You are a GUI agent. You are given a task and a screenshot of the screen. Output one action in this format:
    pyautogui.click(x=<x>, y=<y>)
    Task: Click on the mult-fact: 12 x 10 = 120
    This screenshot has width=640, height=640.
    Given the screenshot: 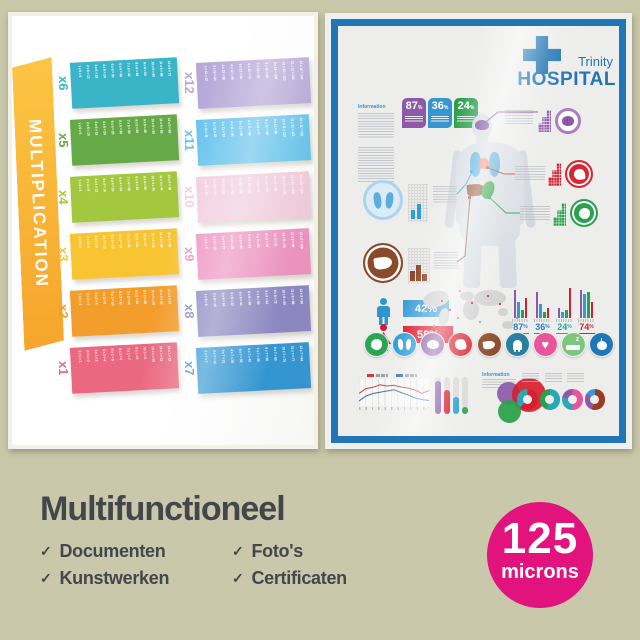 What is the action you would take?
    pyautogui.click(x=301, y=184)
    